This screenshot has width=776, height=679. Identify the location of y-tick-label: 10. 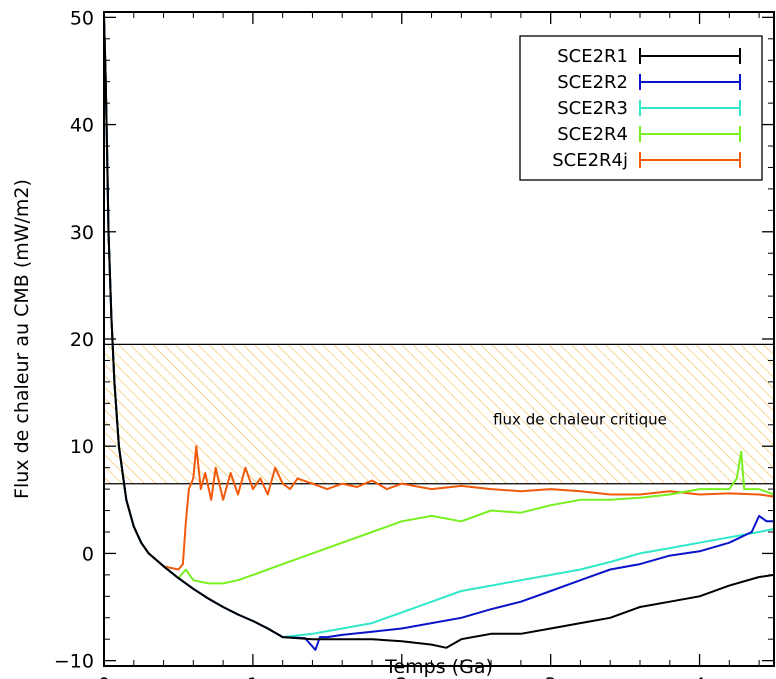
(82, 447).